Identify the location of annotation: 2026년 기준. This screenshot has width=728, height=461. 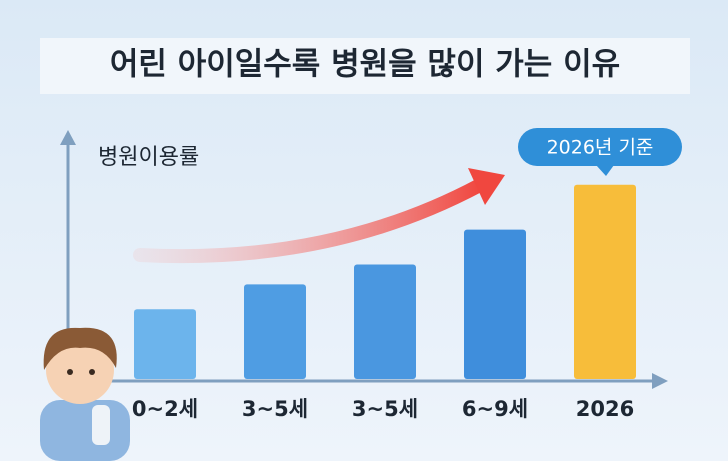
(600, 148).